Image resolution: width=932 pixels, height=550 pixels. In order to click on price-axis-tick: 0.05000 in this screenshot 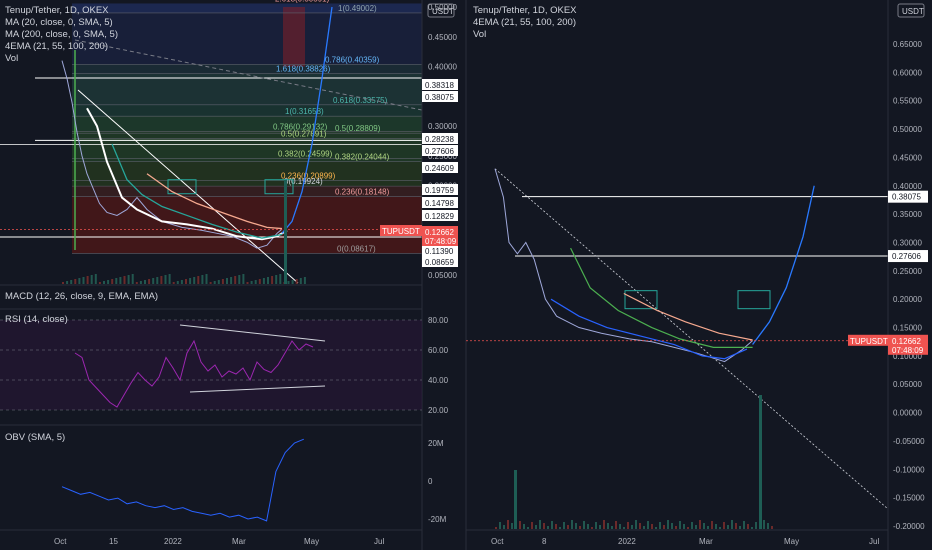, I will do `click(907, 384)`.